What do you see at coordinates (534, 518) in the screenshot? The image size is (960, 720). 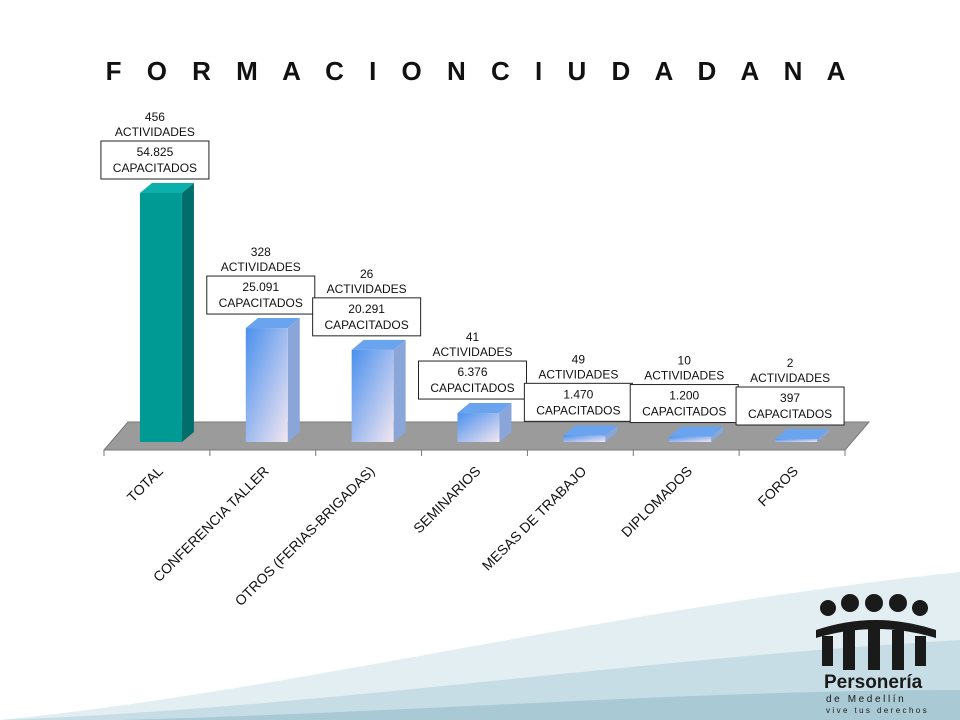 I see `x-tick-label: MESAS DE TRABAJO` at bounding box center [534, 518].